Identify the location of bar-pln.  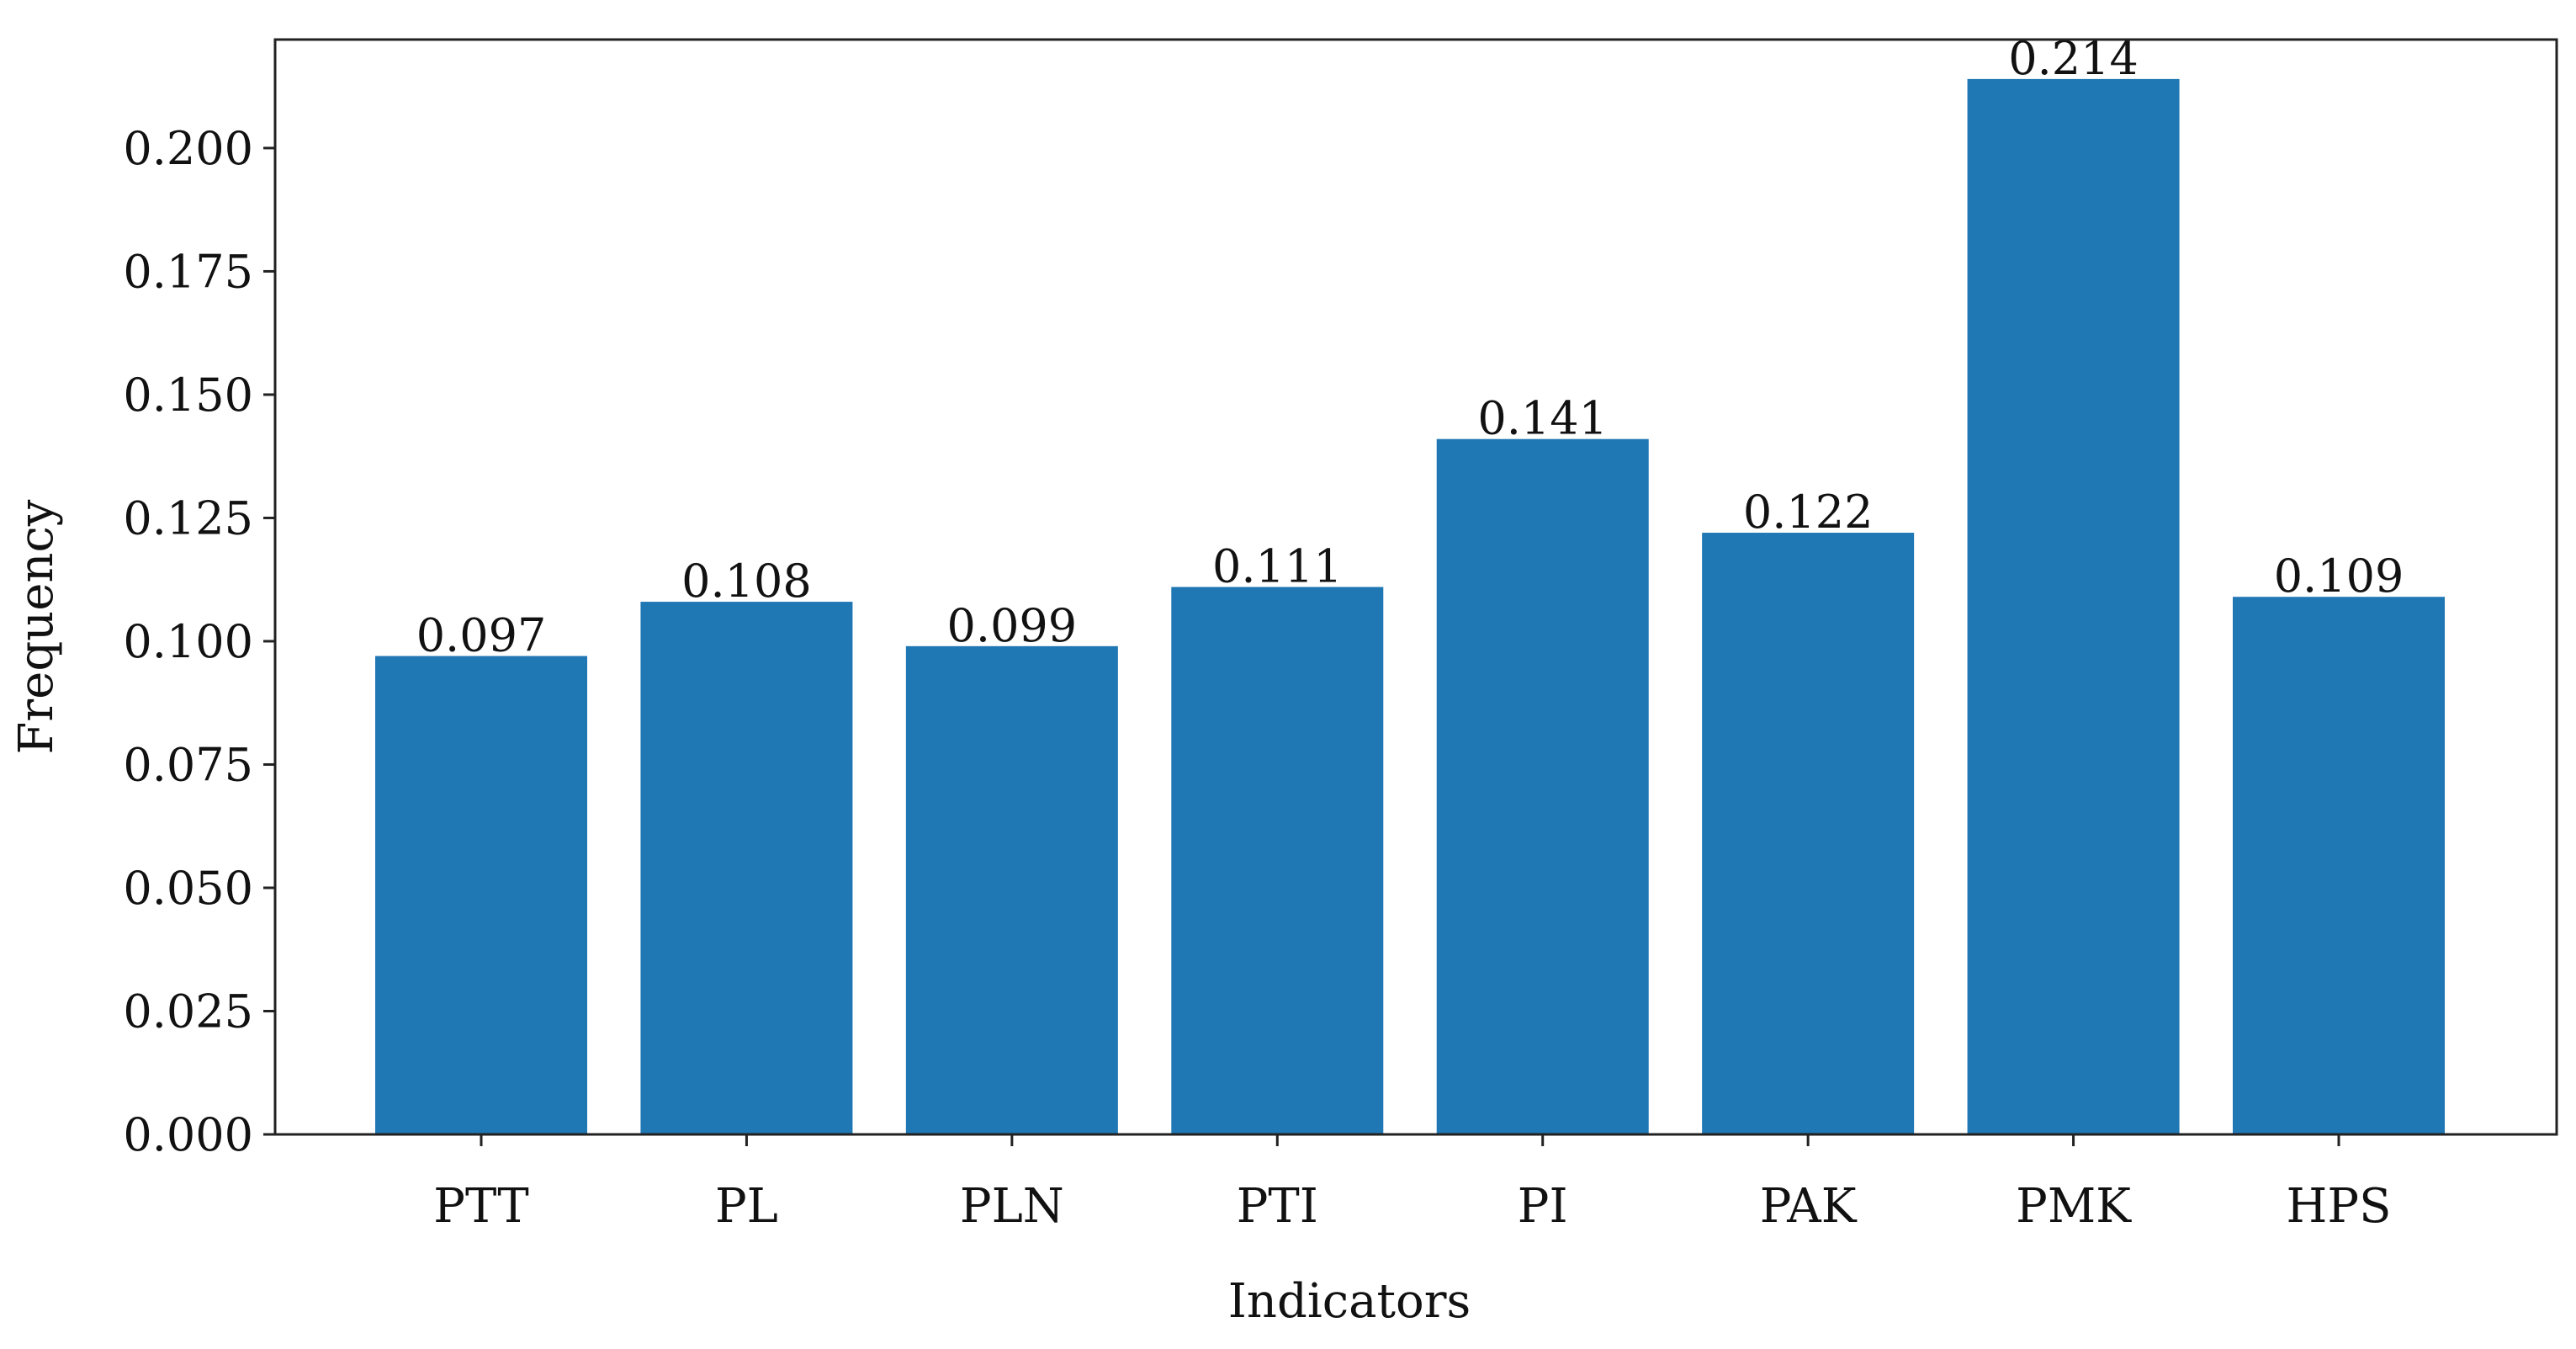
(1012, 890).